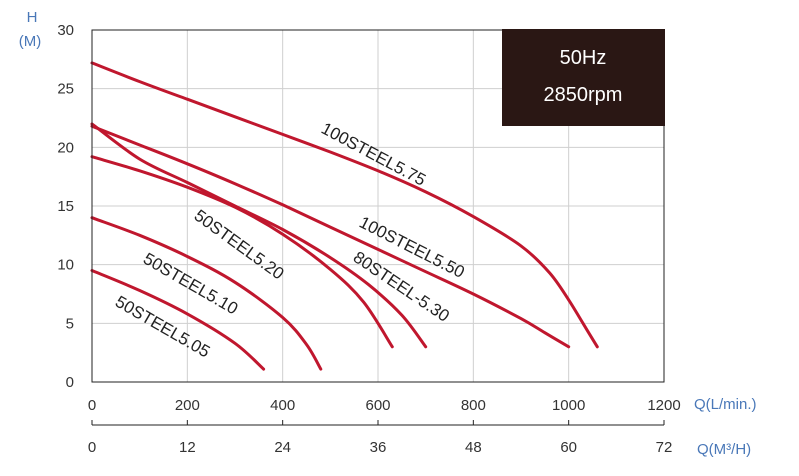 This screenshot has width=799, height=476. Describe the element at coordinates (187, 405) in the screenshot. I see `x-tick-label: 200` at that location.